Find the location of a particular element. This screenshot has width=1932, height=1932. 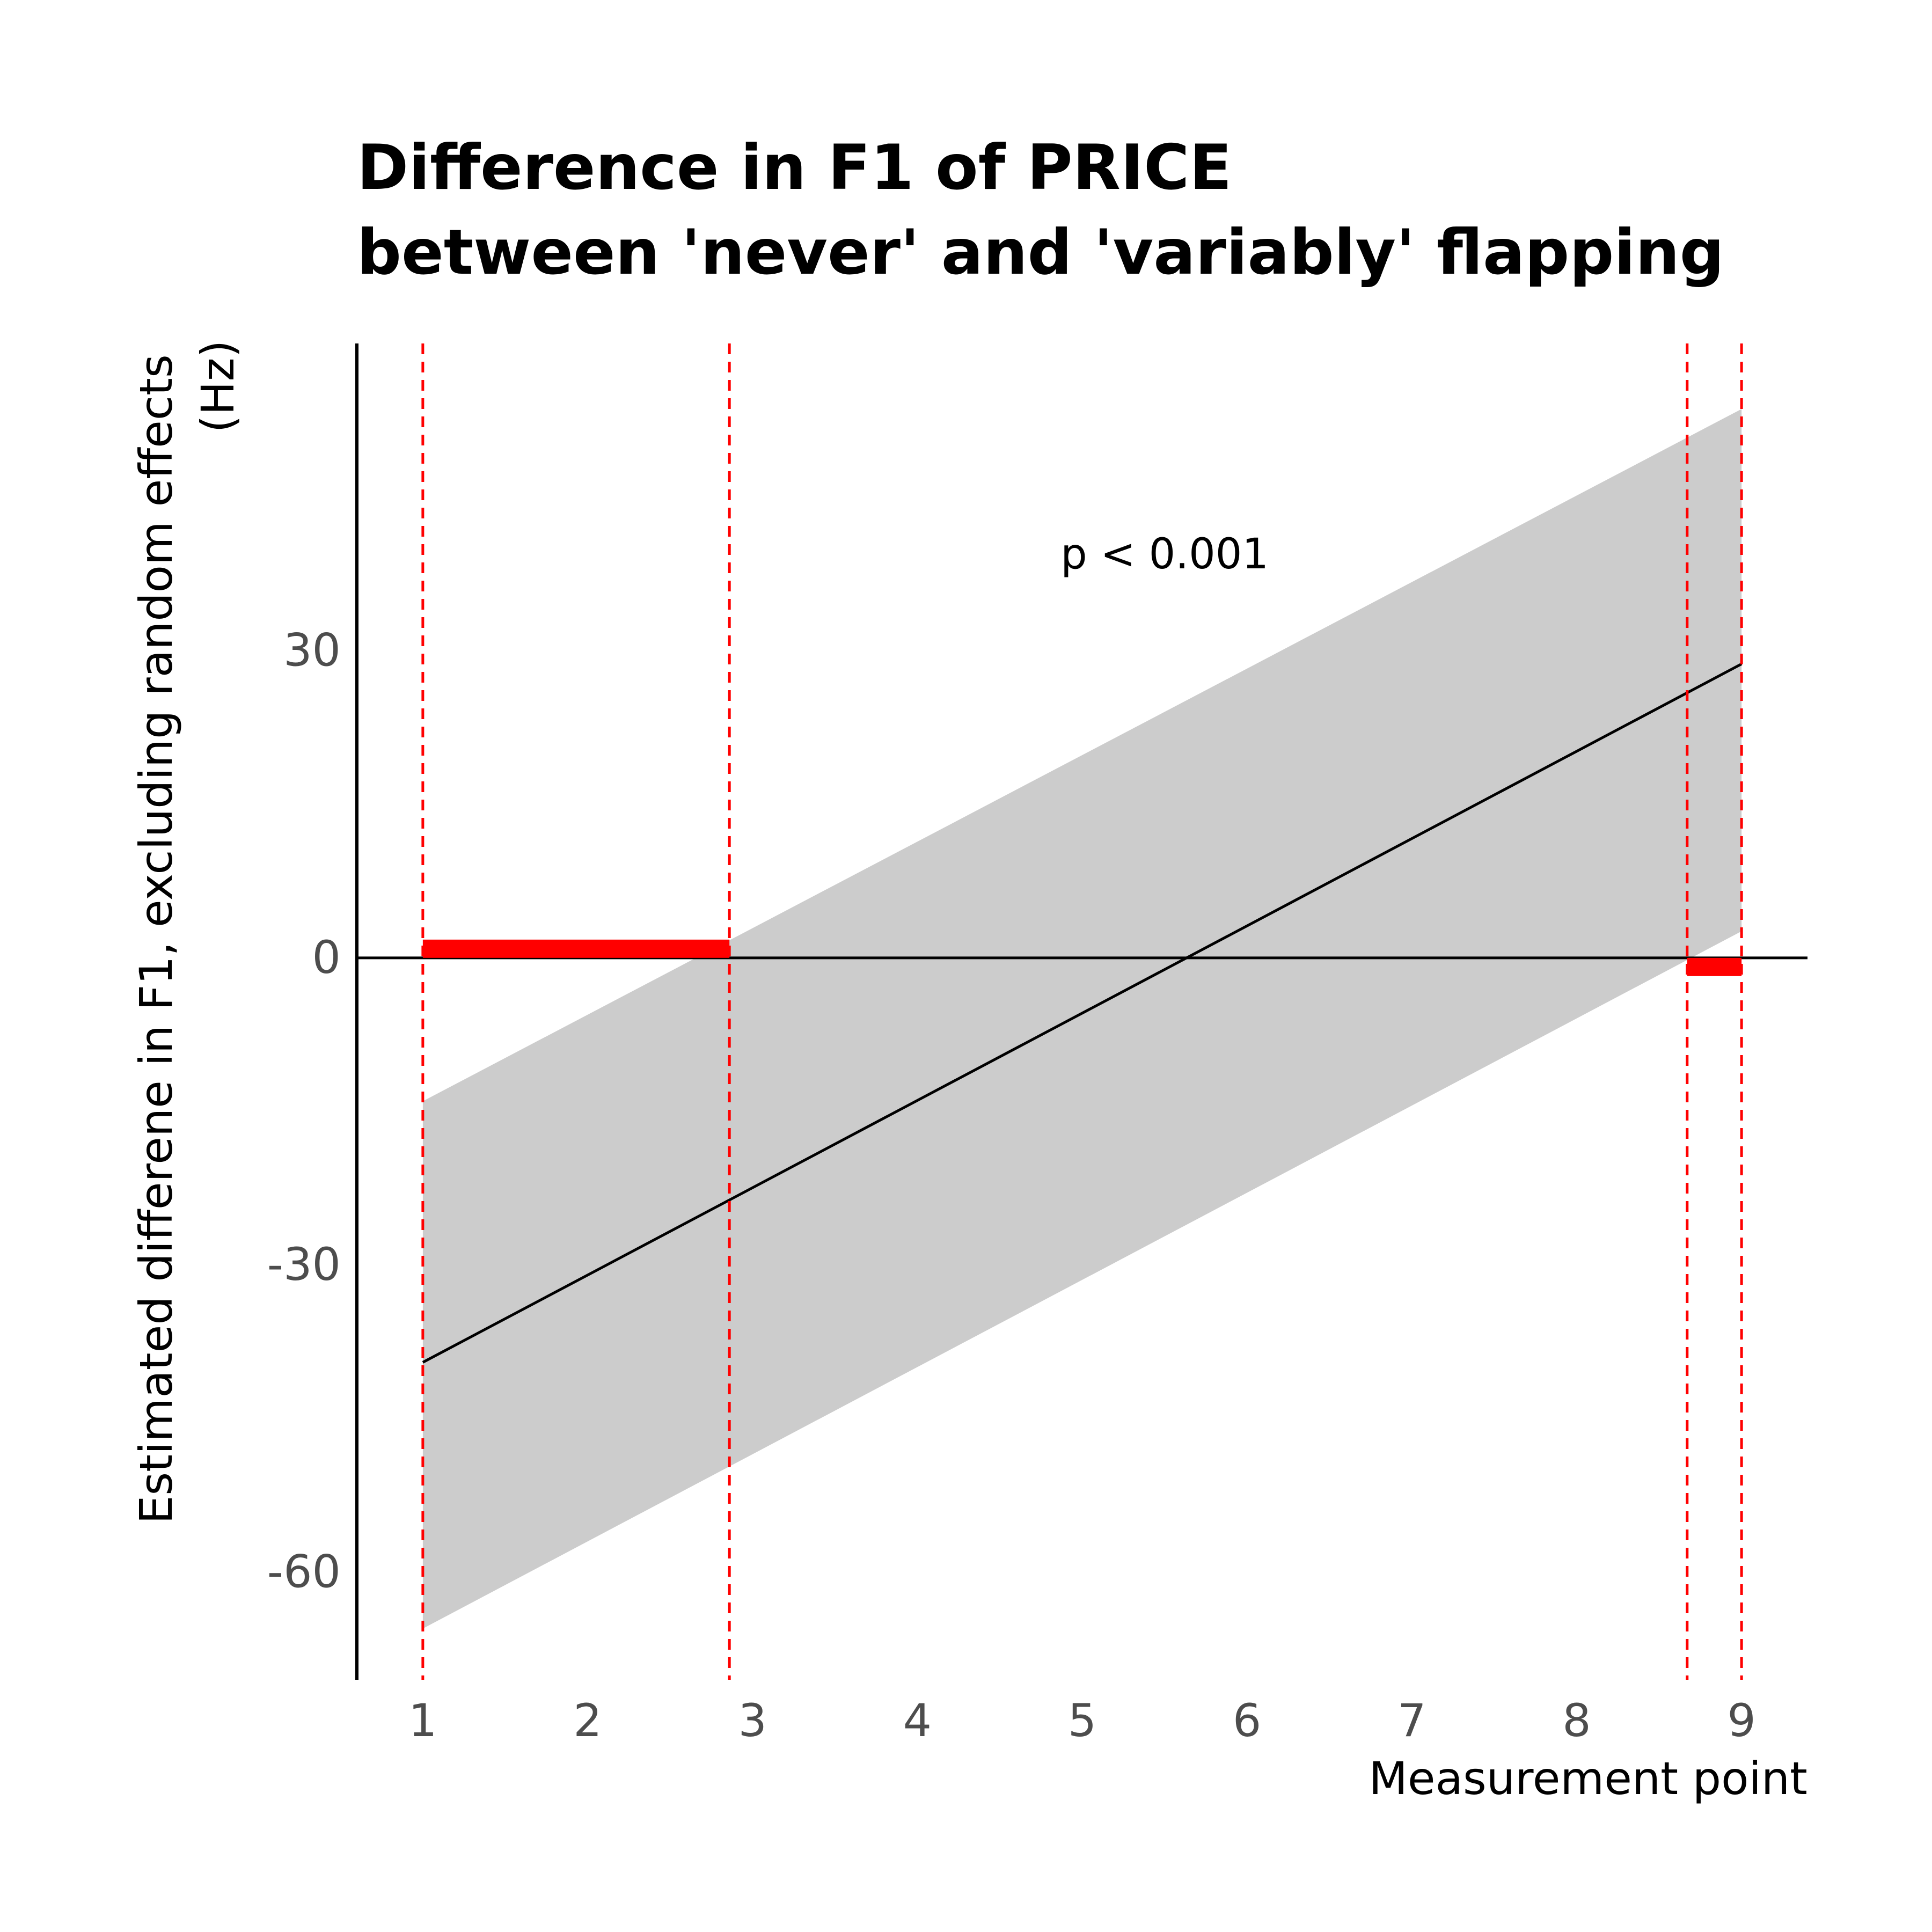

x-tick-label: 1 is located at coordinates (422, 1720).